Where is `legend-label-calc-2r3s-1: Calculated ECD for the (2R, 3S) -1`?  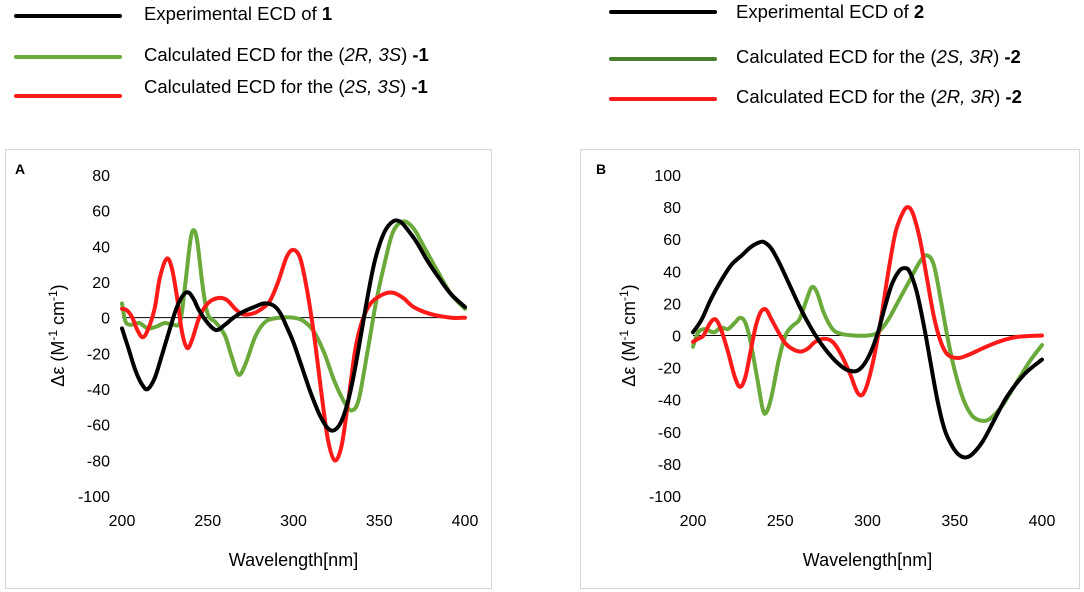
legend-label-calc-2r3s-1: Calculated ECD for the (2R, 3S) -1 is located at coordinates (286, 55).